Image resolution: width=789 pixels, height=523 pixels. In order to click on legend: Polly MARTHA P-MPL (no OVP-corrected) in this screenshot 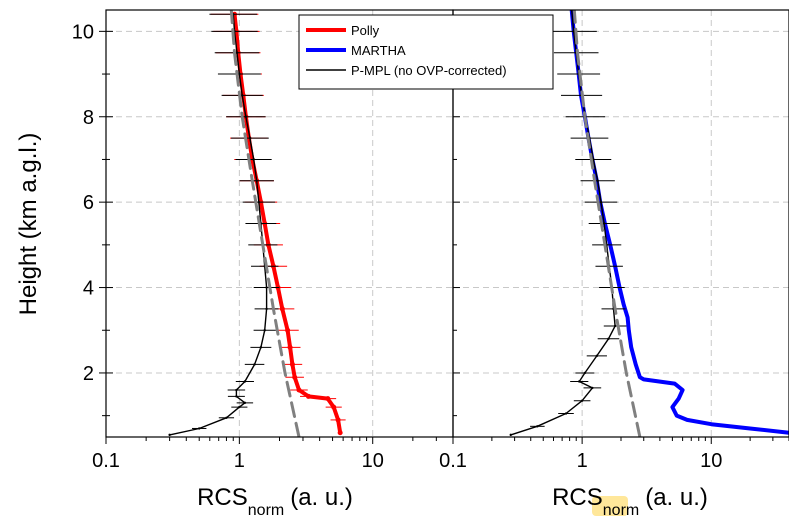, I will do `click(426, 52)`.